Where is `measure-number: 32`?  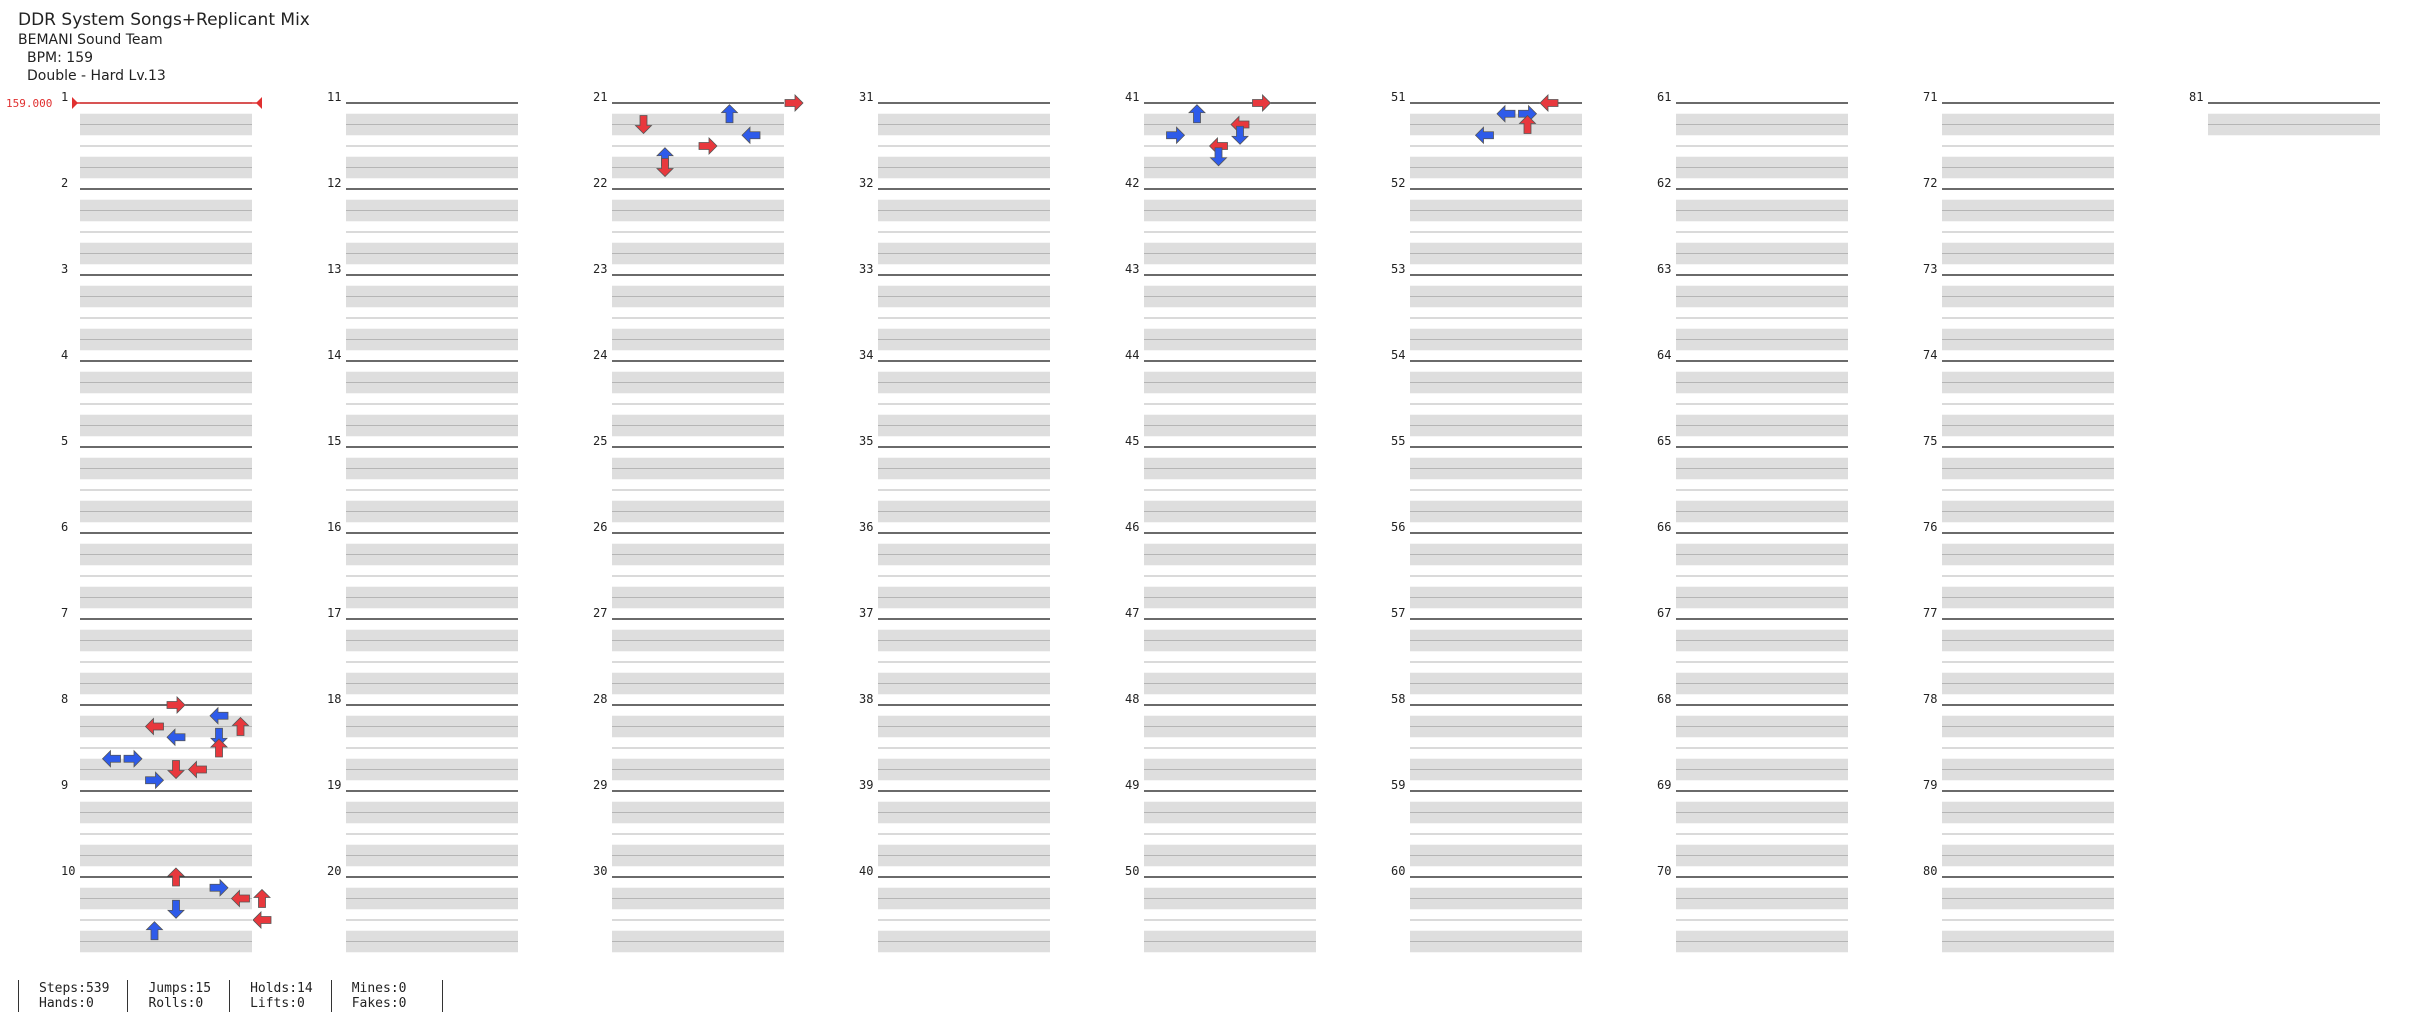 measure-number: 32 is located at coordinates (866, 183).